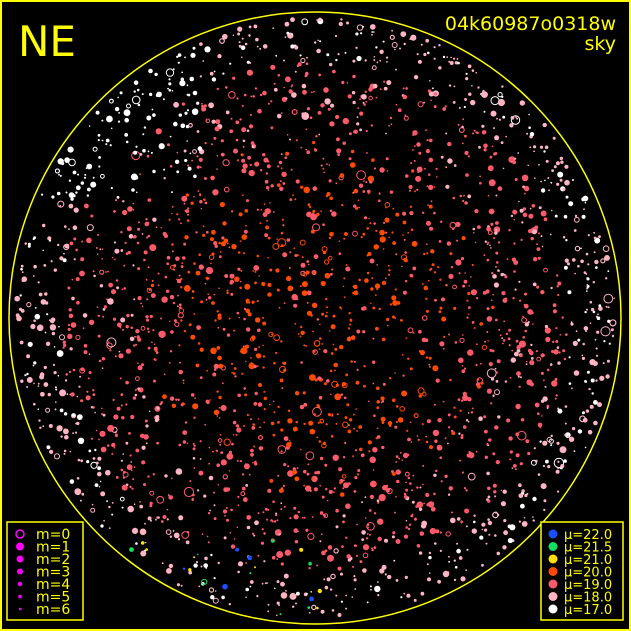  Describe the element at coordinates (588, 585) in the screenshot. I see `legend-label-mu-4: μ=19.0` at that location.